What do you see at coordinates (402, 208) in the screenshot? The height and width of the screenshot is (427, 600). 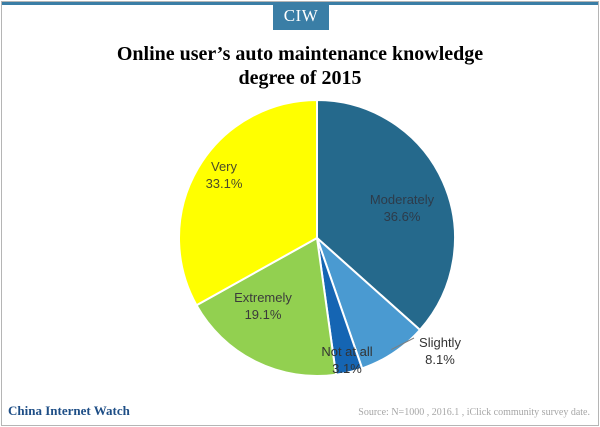 I see `slice-label-moderately: Moderately 36.6%` at bounding box center [402, 208].